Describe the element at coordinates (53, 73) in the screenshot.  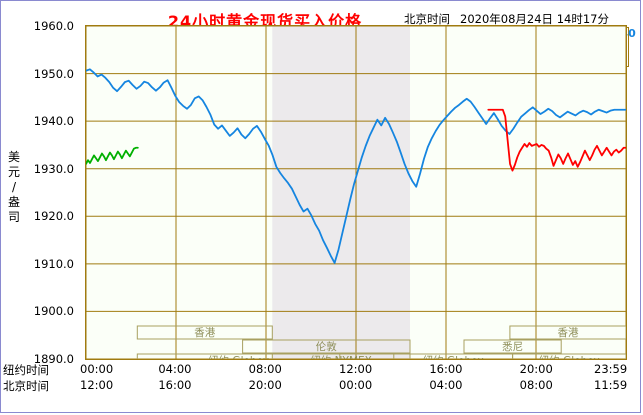
I see `y-axis-tick-label: 1950.0` at that location.